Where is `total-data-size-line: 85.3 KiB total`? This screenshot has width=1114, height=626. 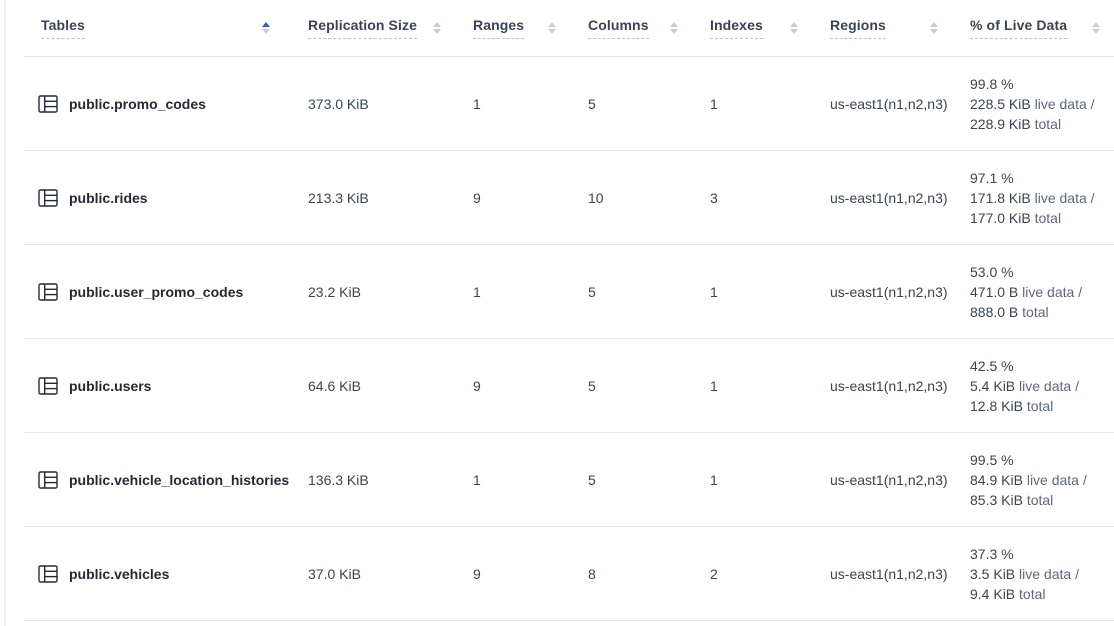
total-data-size-line: 85.3 KiB total is located at coordinates (1012, 499).